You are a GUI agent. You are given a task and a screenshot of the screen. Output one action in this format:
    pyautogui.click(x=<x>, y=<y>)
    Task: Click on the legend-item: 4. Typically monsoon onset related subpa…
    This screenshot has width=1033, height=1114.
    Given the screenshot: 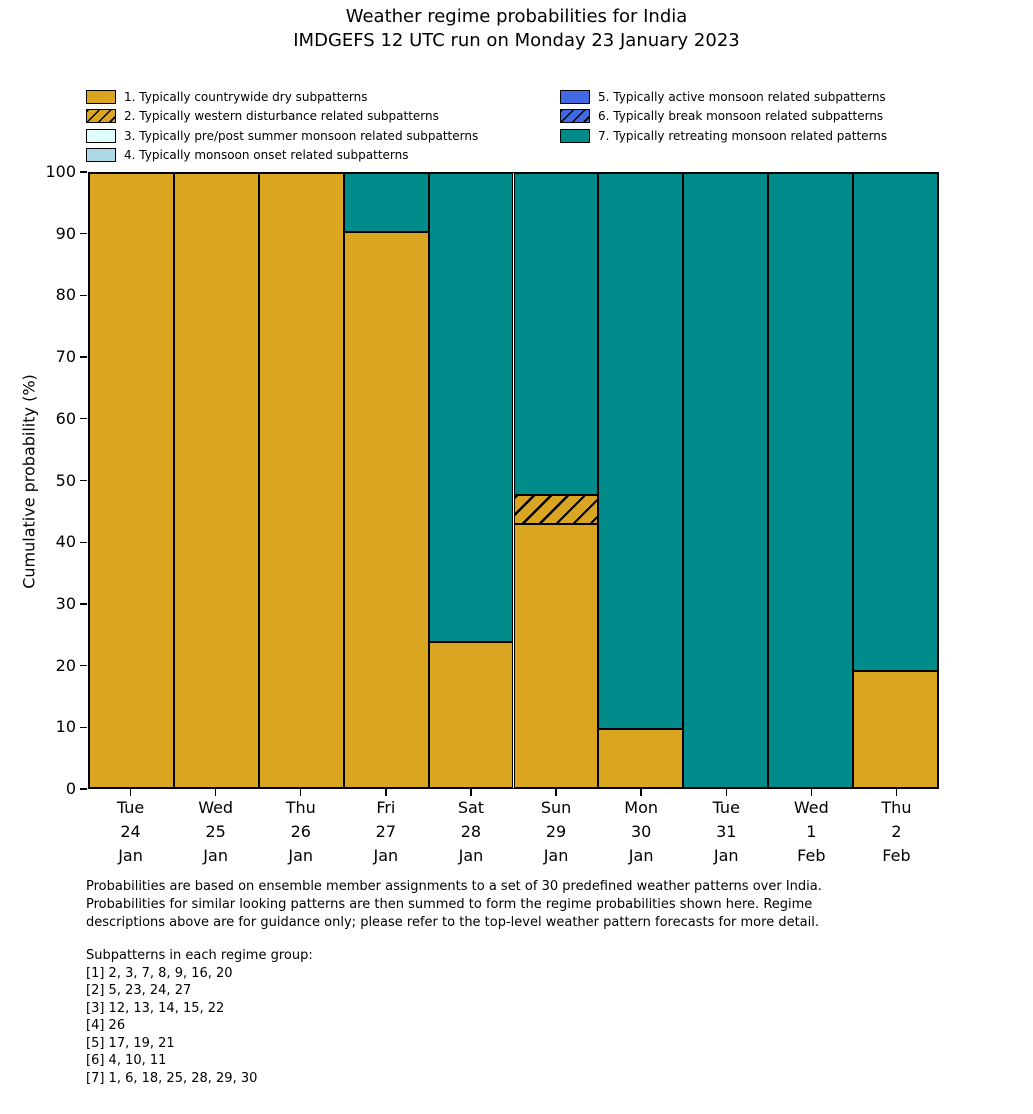 What is the action you would take?
    pyautogui.click(x=282, y=156)
    